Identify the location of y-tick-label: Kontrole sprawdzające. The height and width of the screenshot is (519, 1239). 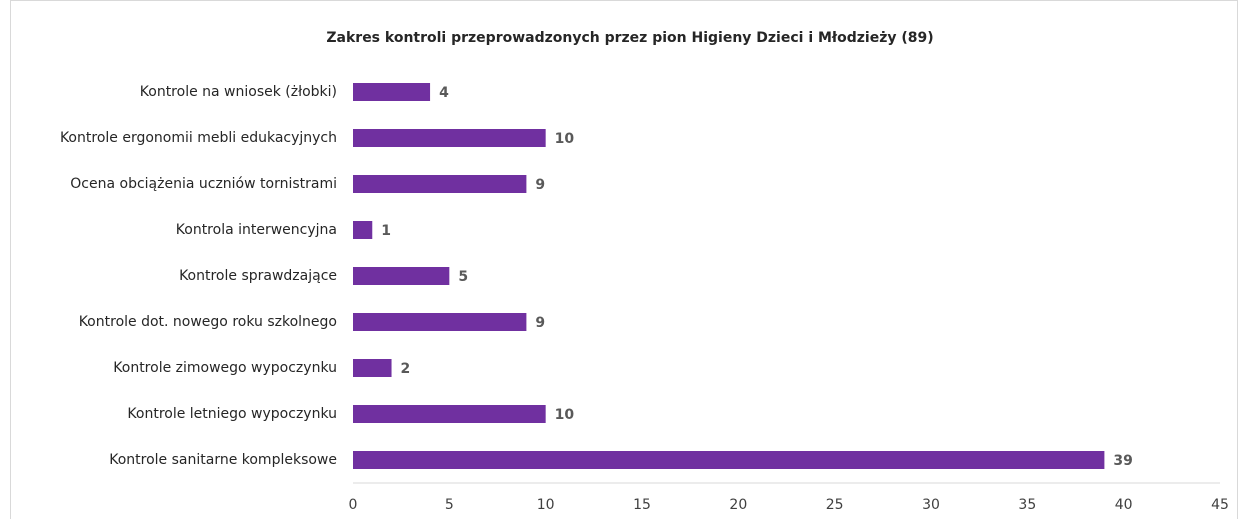
(258, 276).